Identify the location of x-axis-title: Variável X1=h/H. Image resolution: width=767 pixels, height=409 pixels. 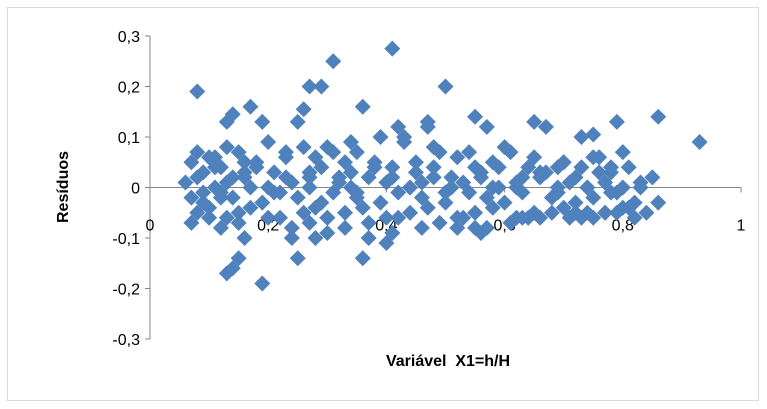
(448, 361).